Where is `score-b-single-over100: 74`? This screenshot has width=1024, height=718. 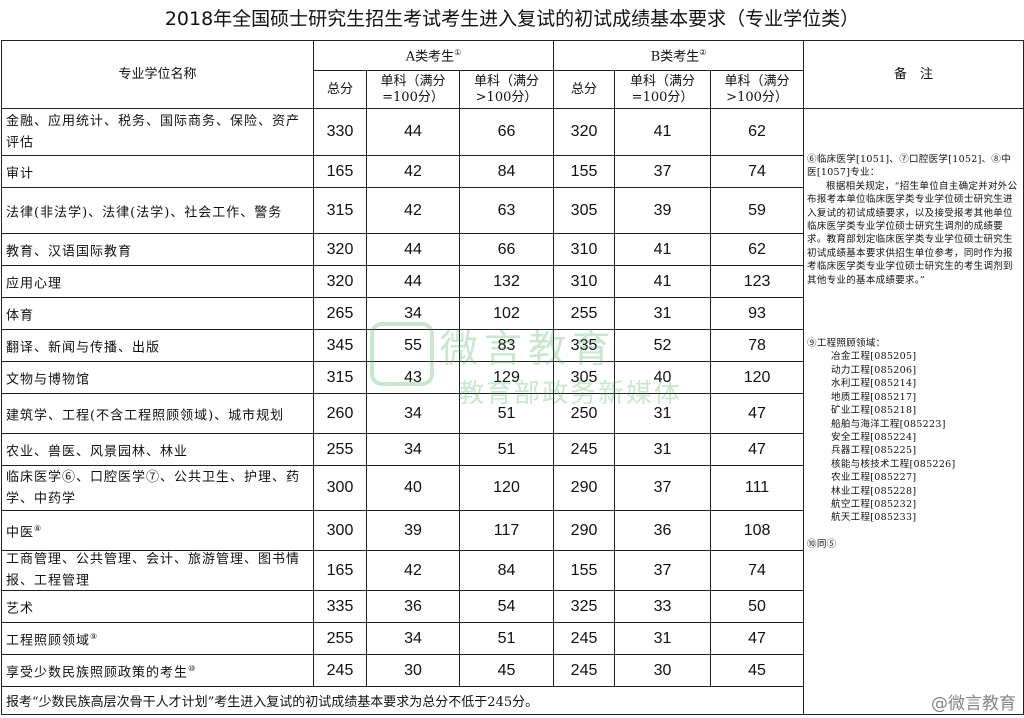
score-b-single-over100: 74 is located at coordinates (757, 570).